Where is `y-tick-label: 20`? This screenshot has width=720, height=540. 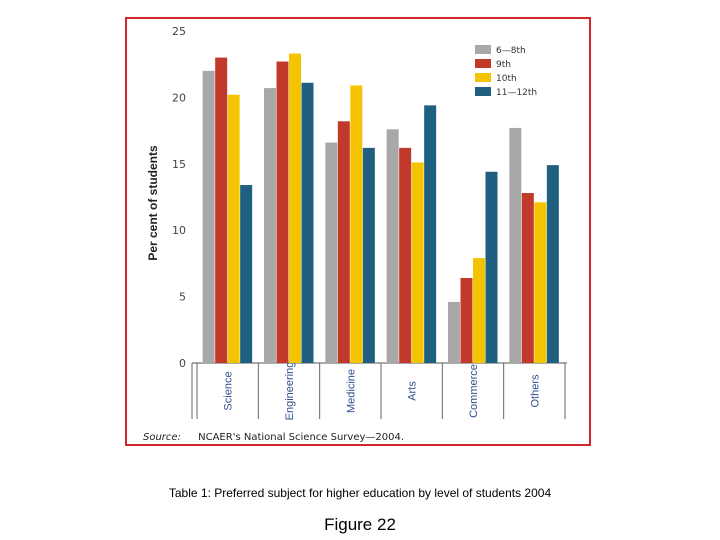
y-tick-label: 20 is located at coordinates (179, 97).